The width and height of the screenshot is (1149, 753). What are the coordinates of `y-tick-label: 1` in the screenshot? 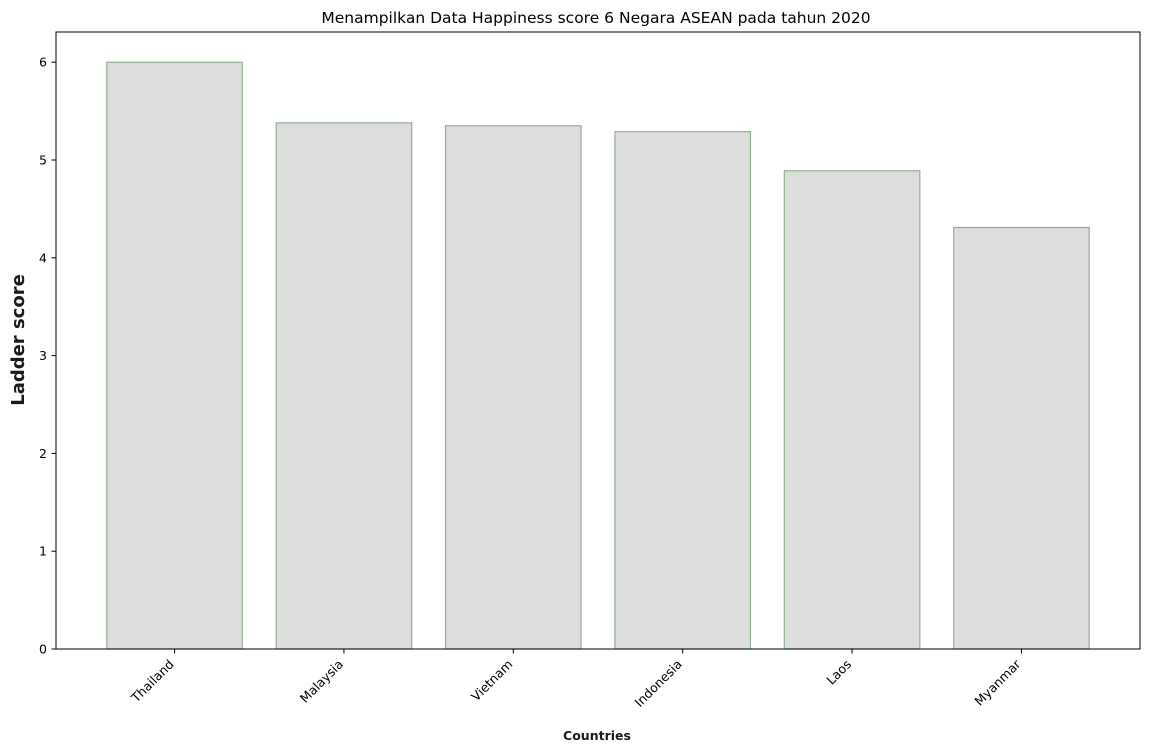 It's located at (43, 551).